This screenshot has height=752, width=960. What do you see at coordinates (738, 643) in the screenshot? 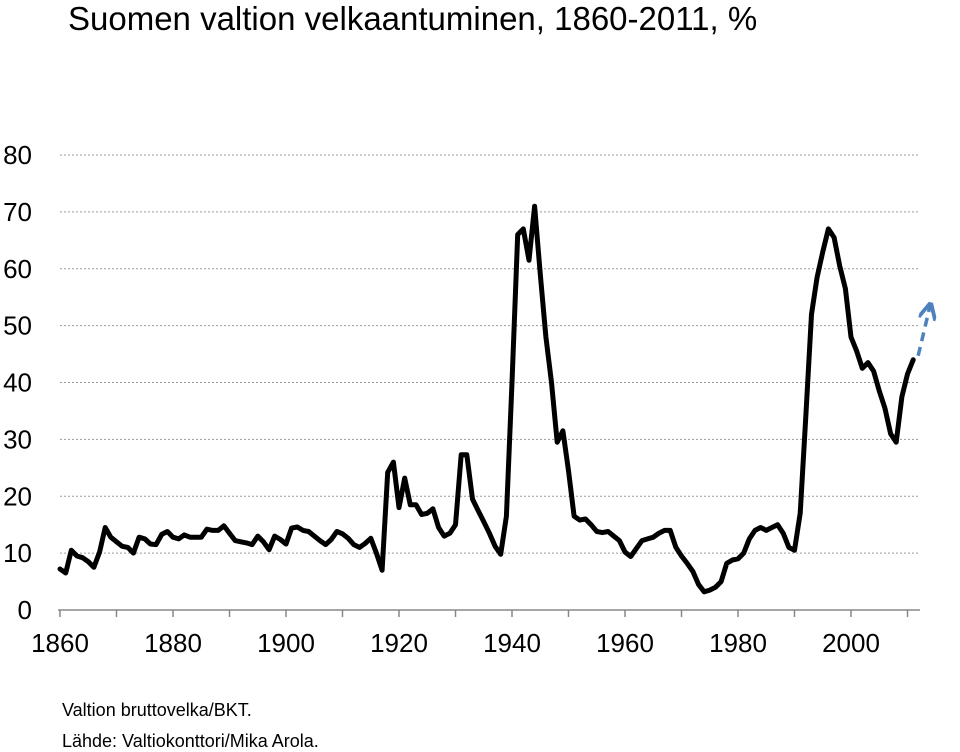
I see `x-tick-label-1980: 1980` at bounding box center [738, 643].